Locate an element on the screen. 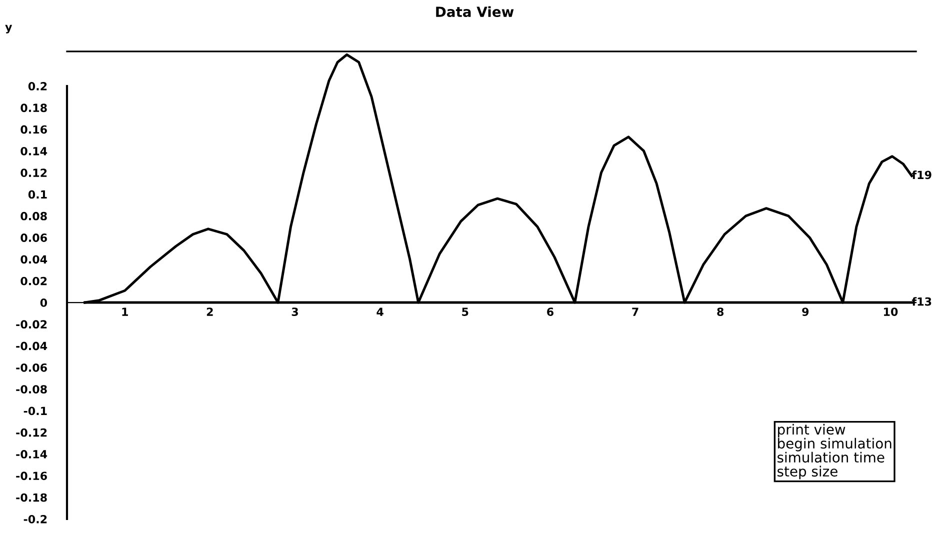 This screenshot has height=537, width=949. x-tick-label: 8 is located at coordinates (720, 312).